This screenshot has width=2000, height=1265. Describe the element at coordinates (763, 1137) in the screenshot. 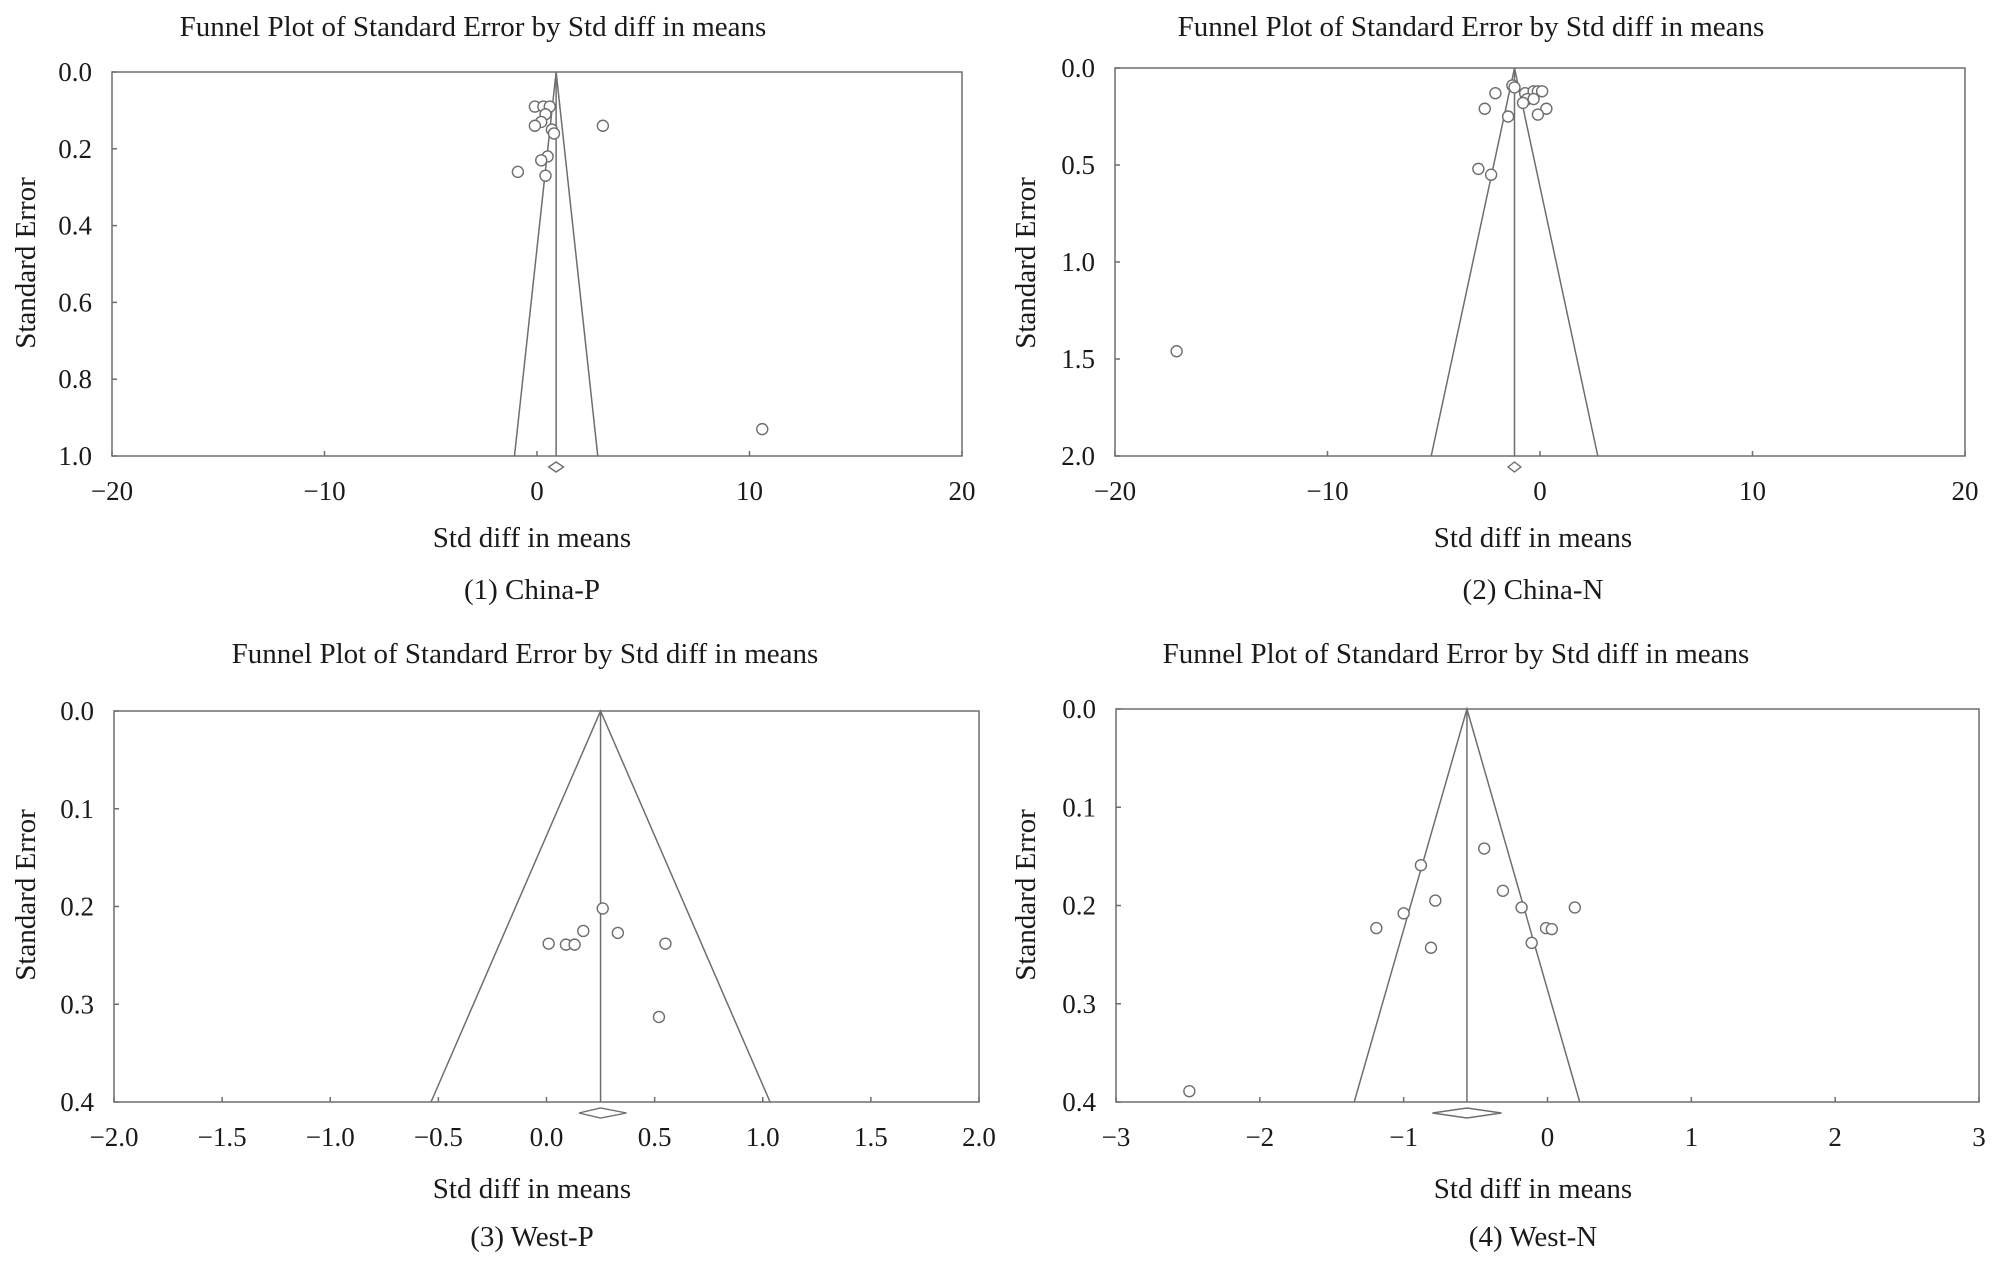

I see `x-tick-label: 1.0` at that location.